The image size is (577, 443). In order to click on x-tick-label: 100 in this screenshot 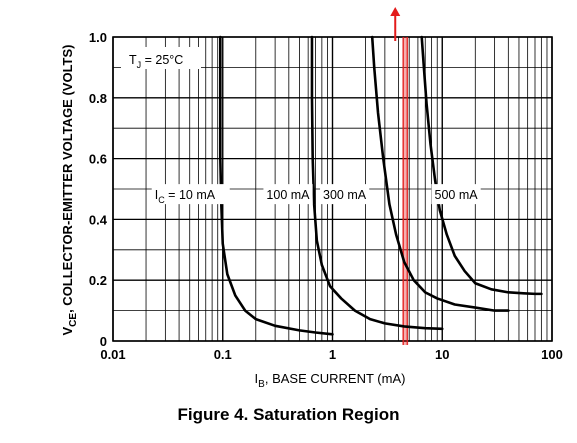, I will do `click(552, 354)`.